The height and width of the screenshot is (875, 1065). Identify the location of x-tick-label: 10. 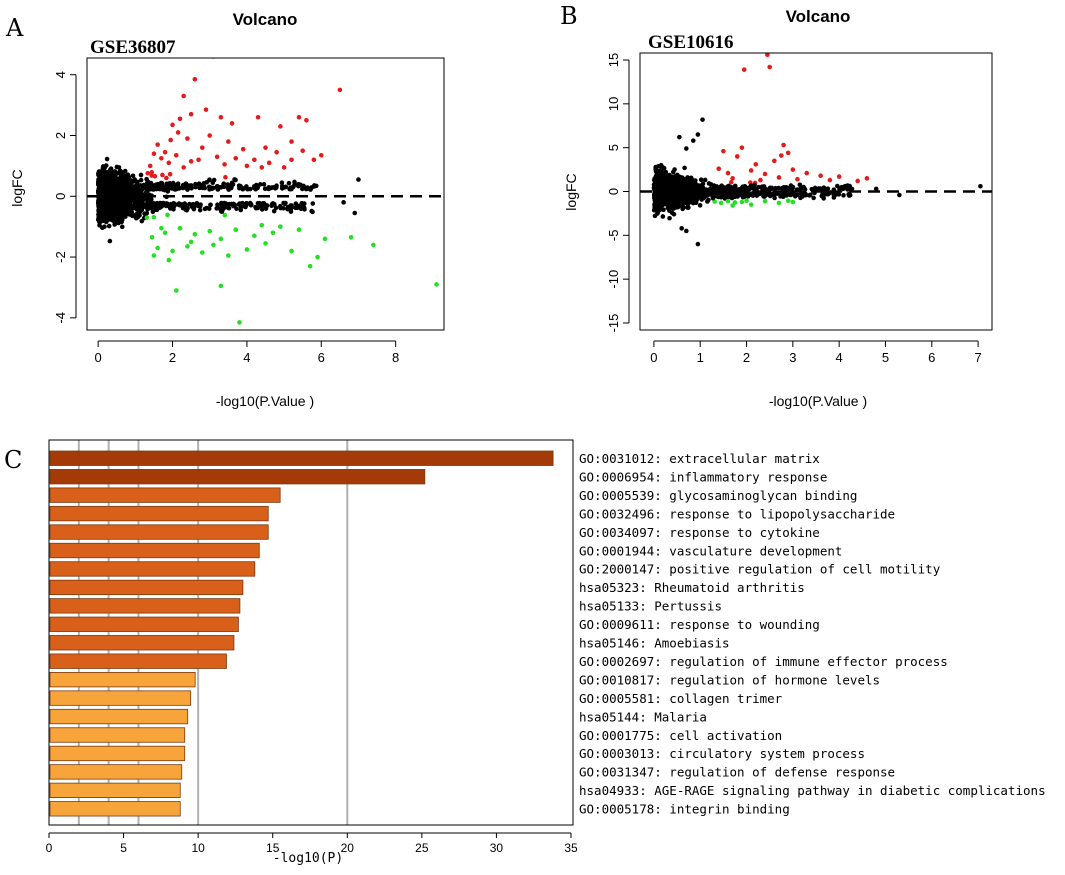
(198, 848).